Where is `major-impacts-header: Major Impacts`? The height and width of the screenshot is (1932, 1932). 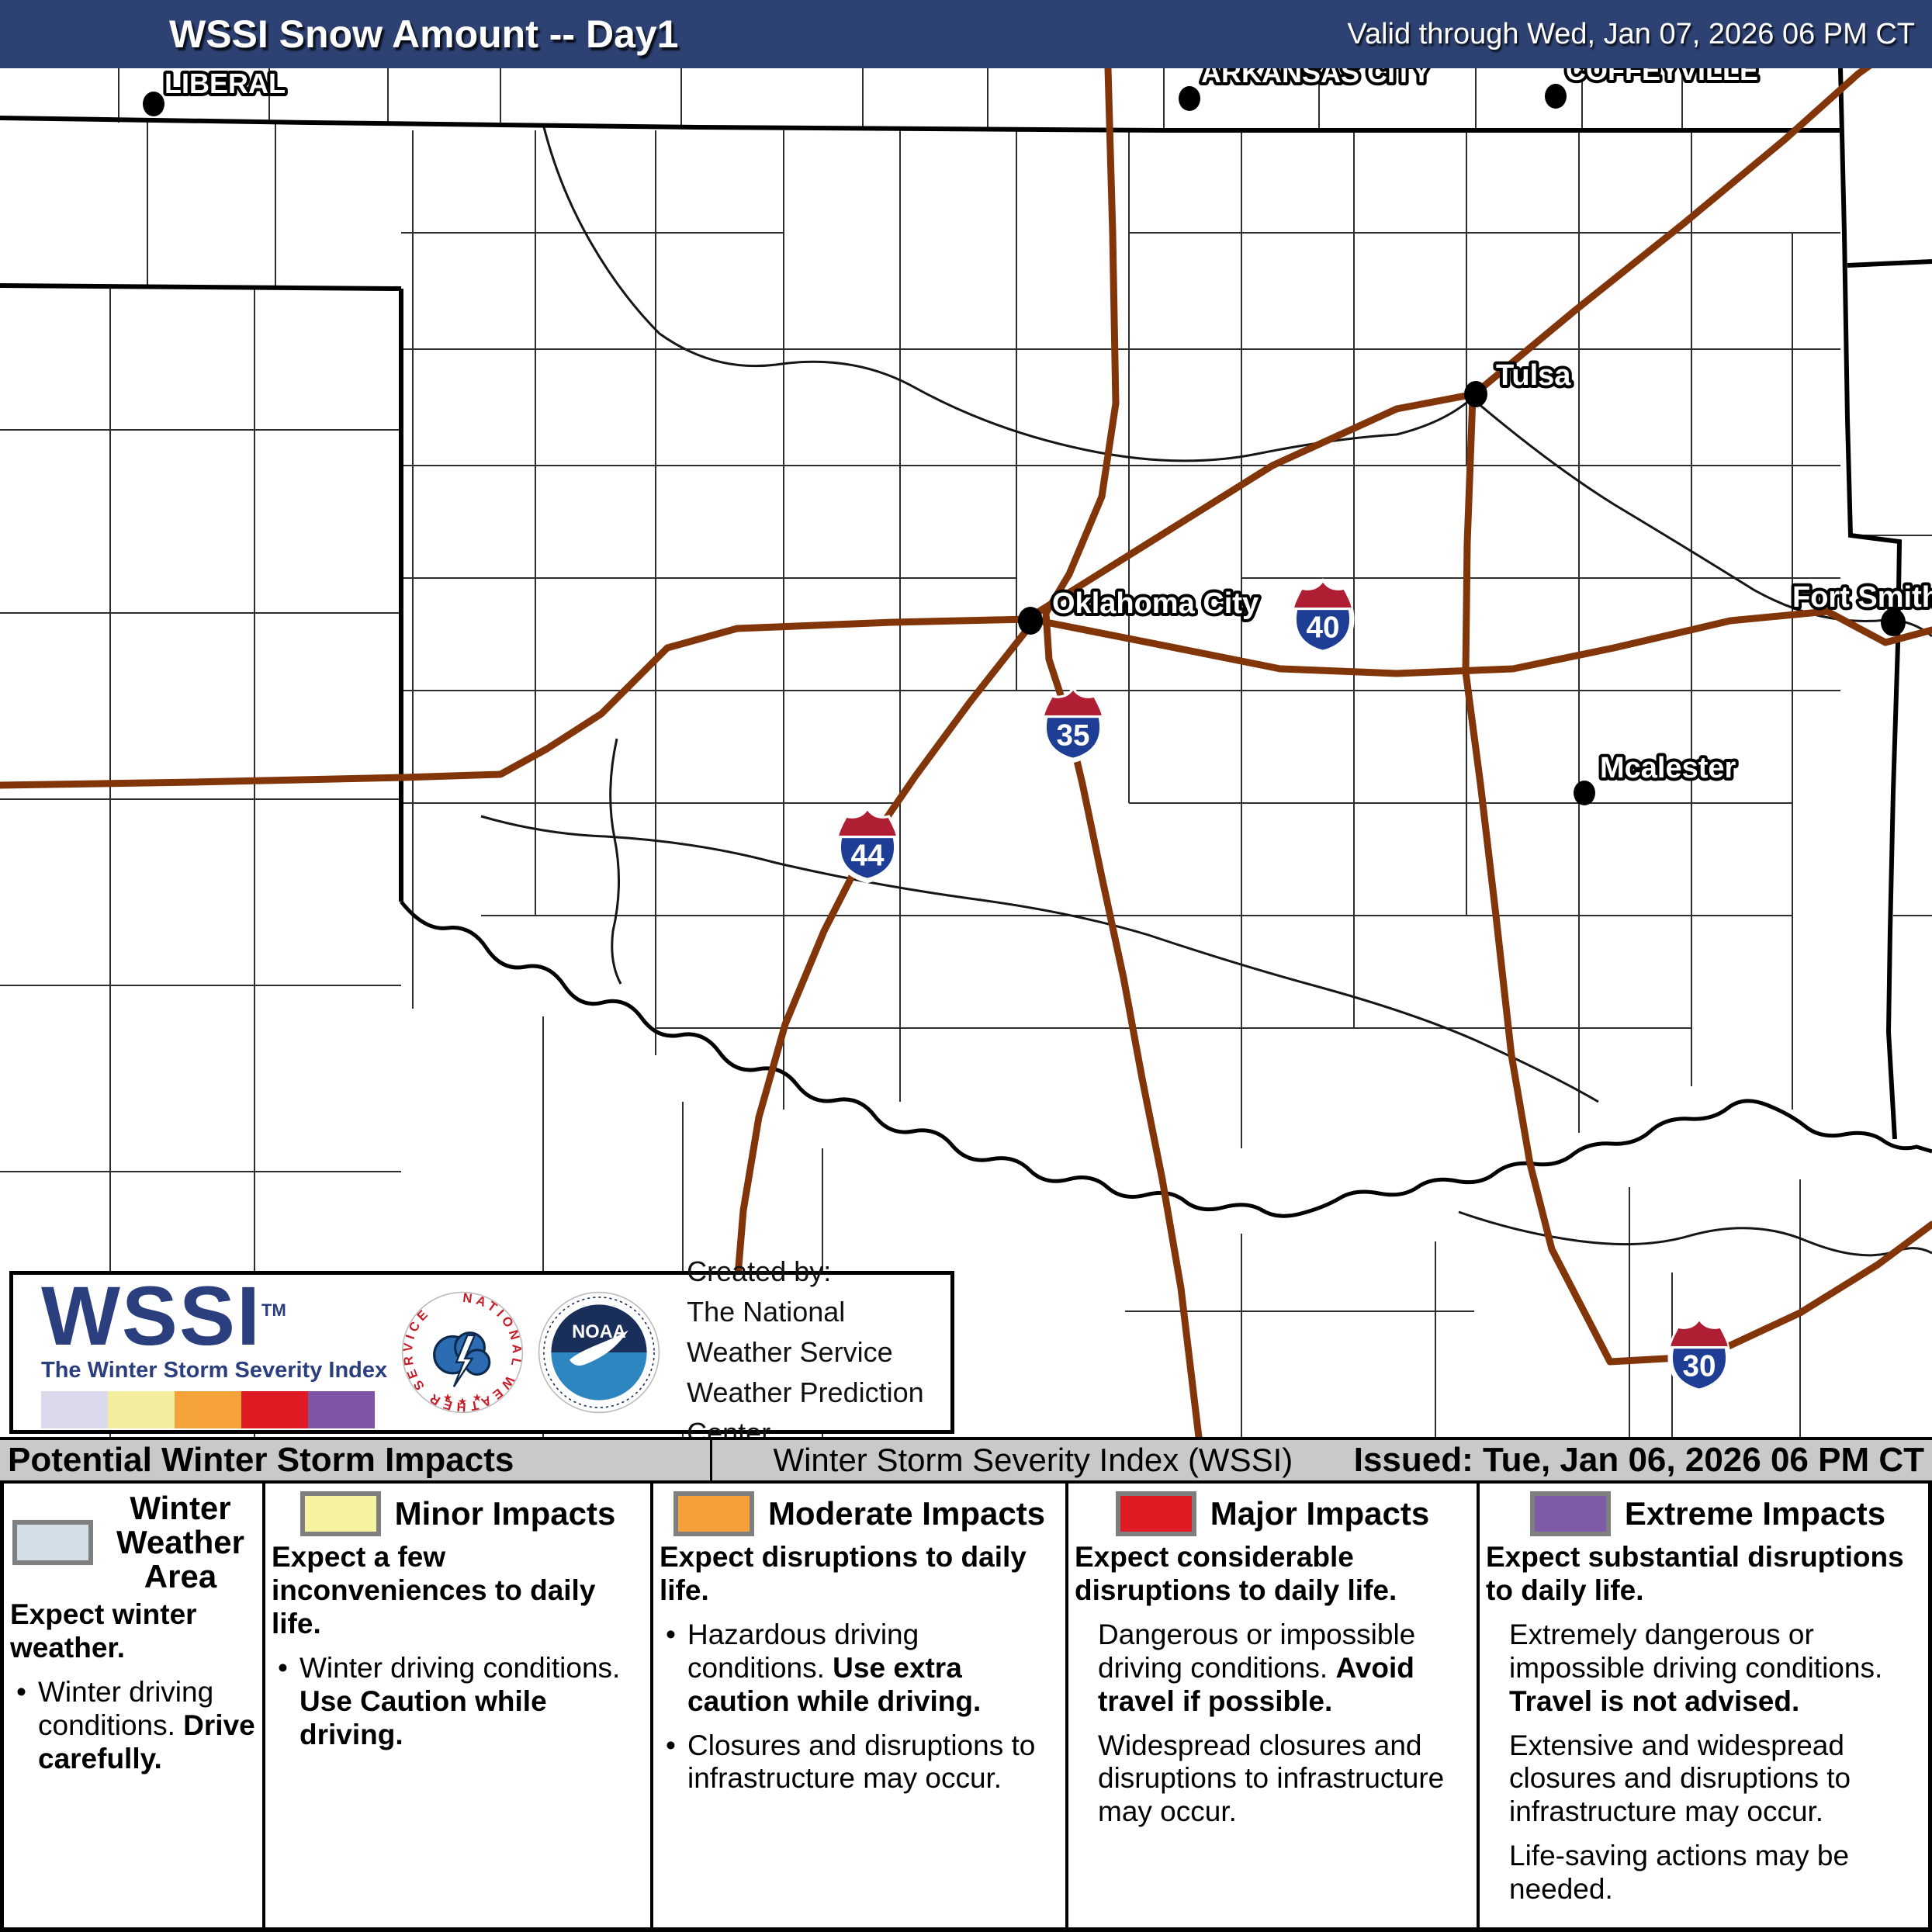 major-impacts-header: Major Impacts is located at coordinates (1272, 1513).